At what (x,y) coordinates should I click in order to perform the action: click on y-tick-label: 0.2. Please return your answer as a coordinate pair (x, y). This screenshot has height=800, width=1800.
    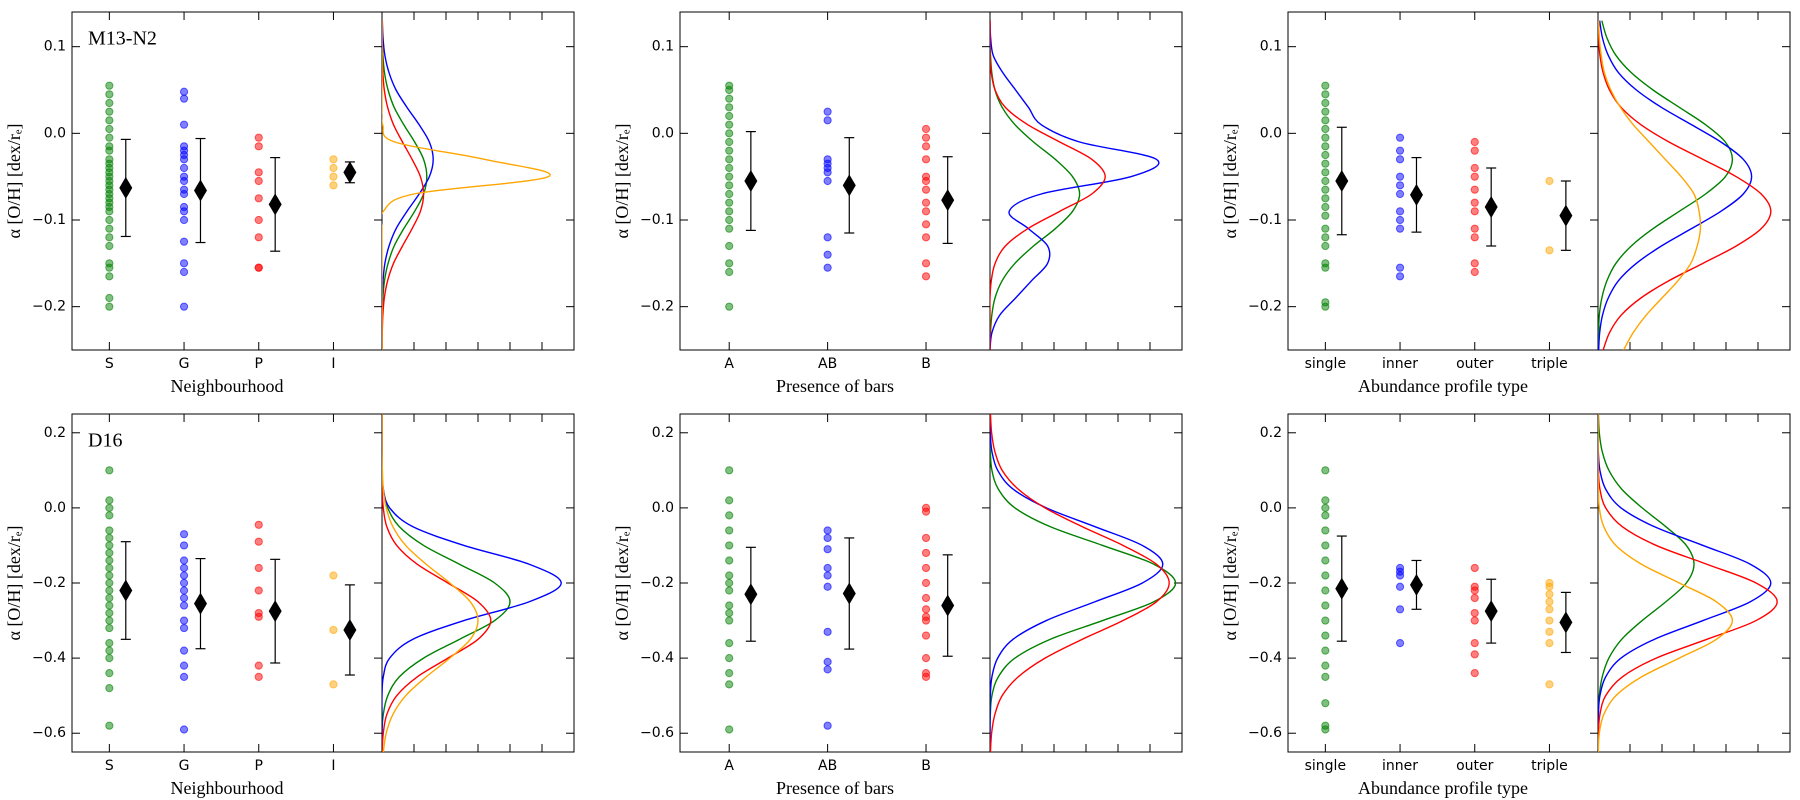
    Looking at the image, I should click on (55, 433).